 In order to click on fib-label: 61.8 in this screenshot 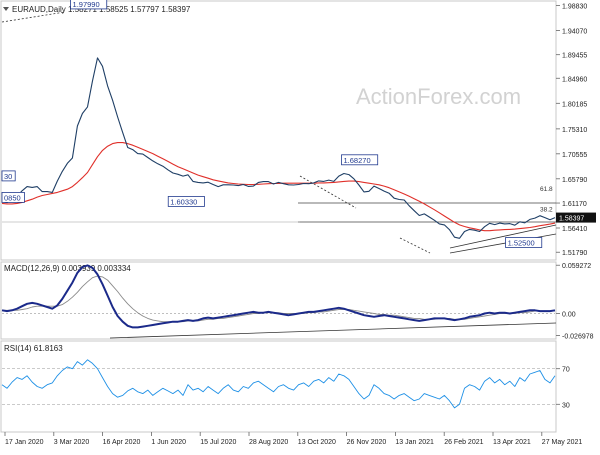, I will do `click(546, 189)`.